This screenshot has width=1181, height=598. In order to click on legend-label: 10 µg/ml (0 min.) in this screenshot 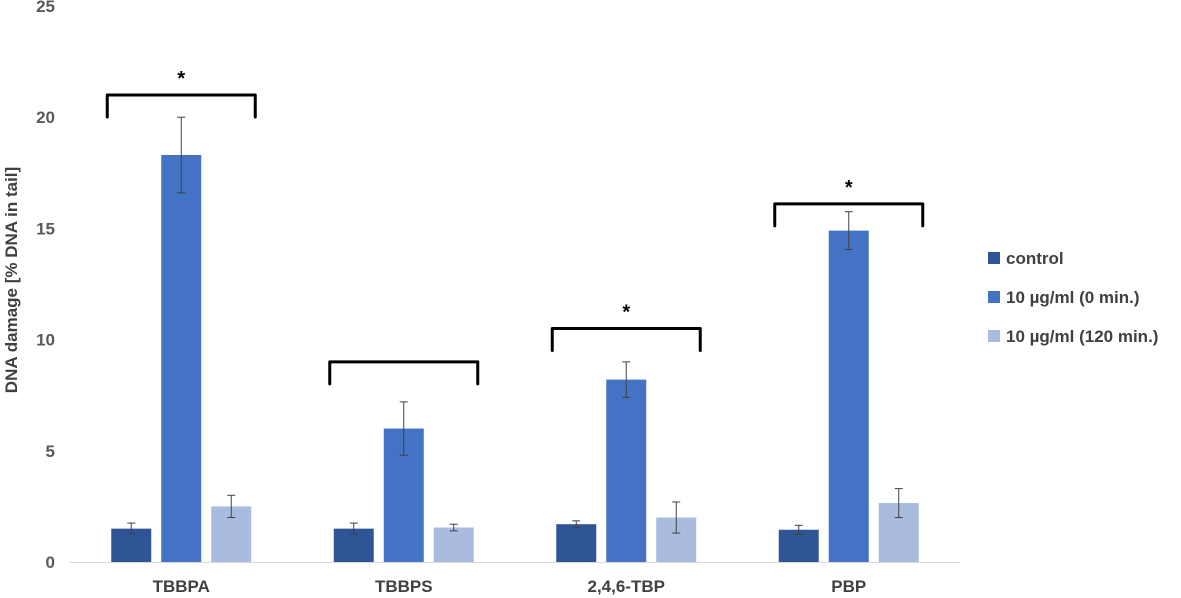, I will do `click(1073, 297)`.